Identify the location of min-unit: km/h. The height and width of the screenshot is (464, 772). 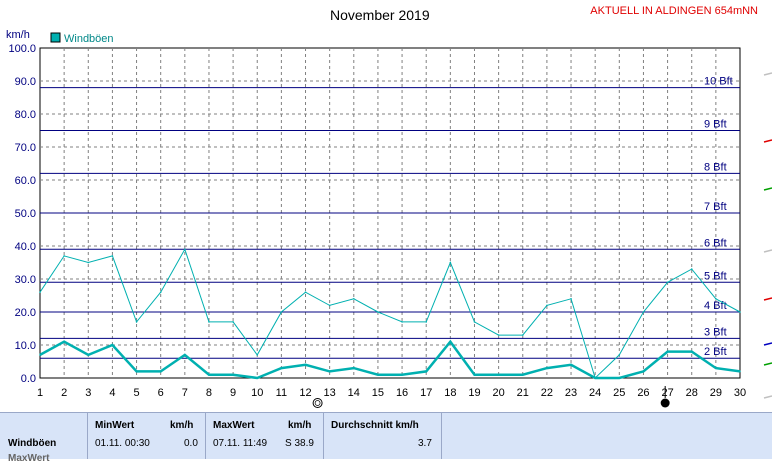
(182, 425).